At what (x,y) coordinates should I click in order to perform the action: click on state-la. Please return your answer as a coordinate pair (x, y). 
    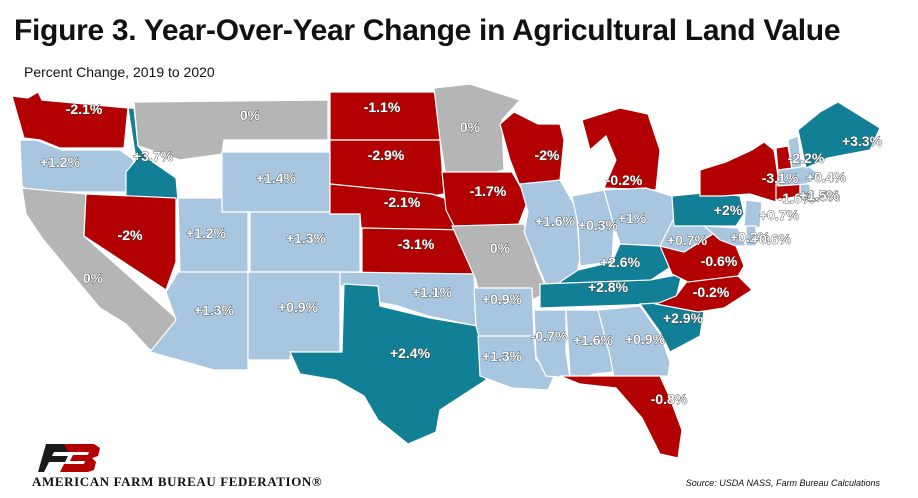
    Looking at the image, I should click on (517, 363).